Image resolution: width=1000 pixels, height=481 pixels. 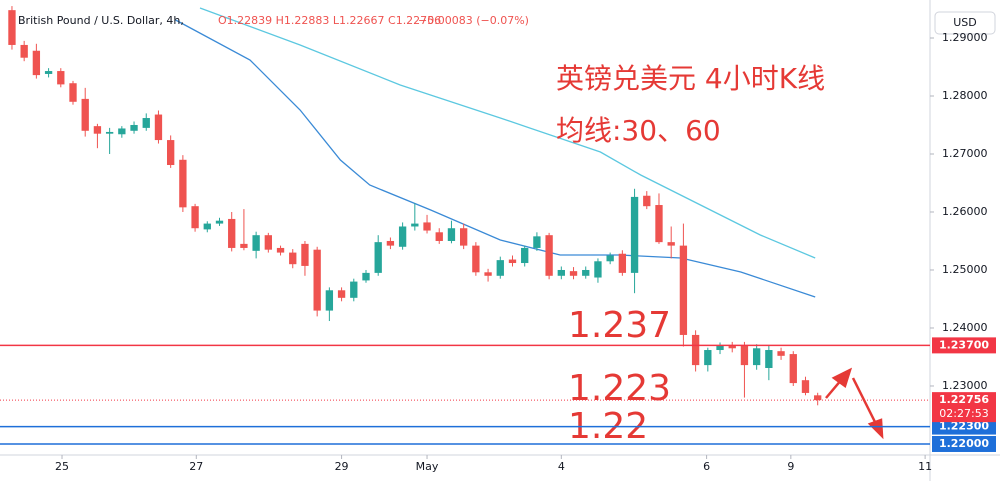 I want to click on x-tick-label: 11, so click(x=925, y=466).